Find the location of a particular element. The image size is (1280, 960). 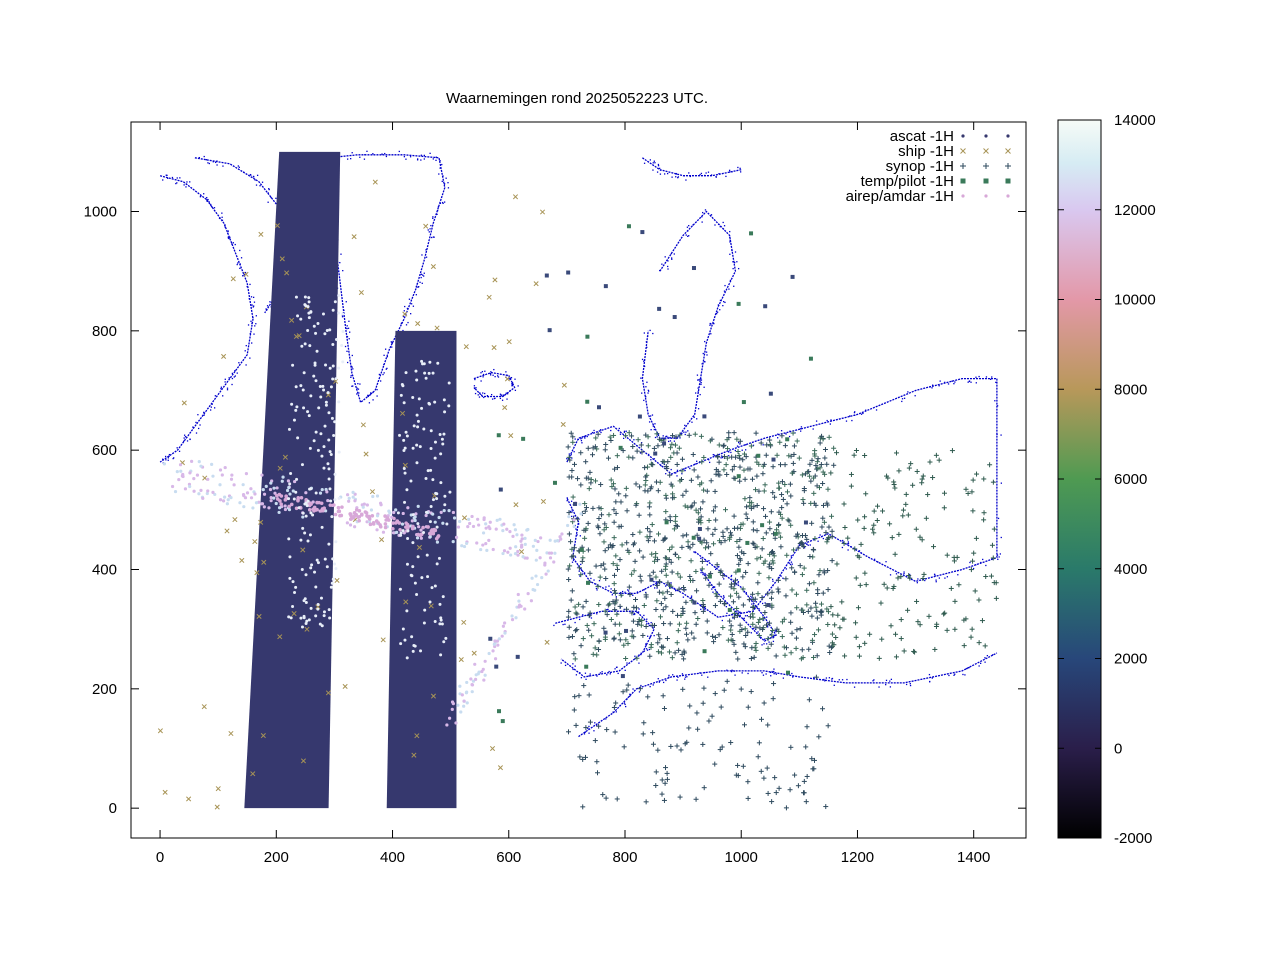

ascat-swaths is located at coordinates (350, 480).